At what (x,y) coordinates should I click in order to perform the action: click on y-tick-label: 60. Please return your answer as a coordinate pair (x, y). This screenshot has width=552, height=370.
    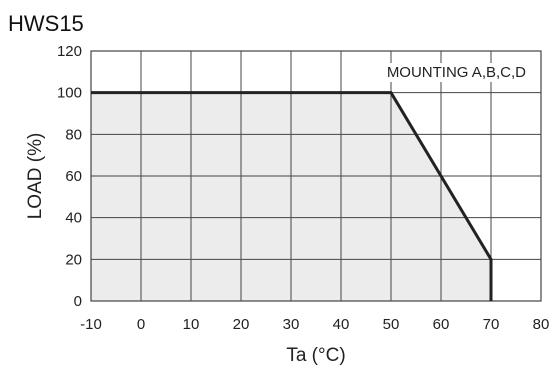
    Looking at the image, I should click on (73, 176).